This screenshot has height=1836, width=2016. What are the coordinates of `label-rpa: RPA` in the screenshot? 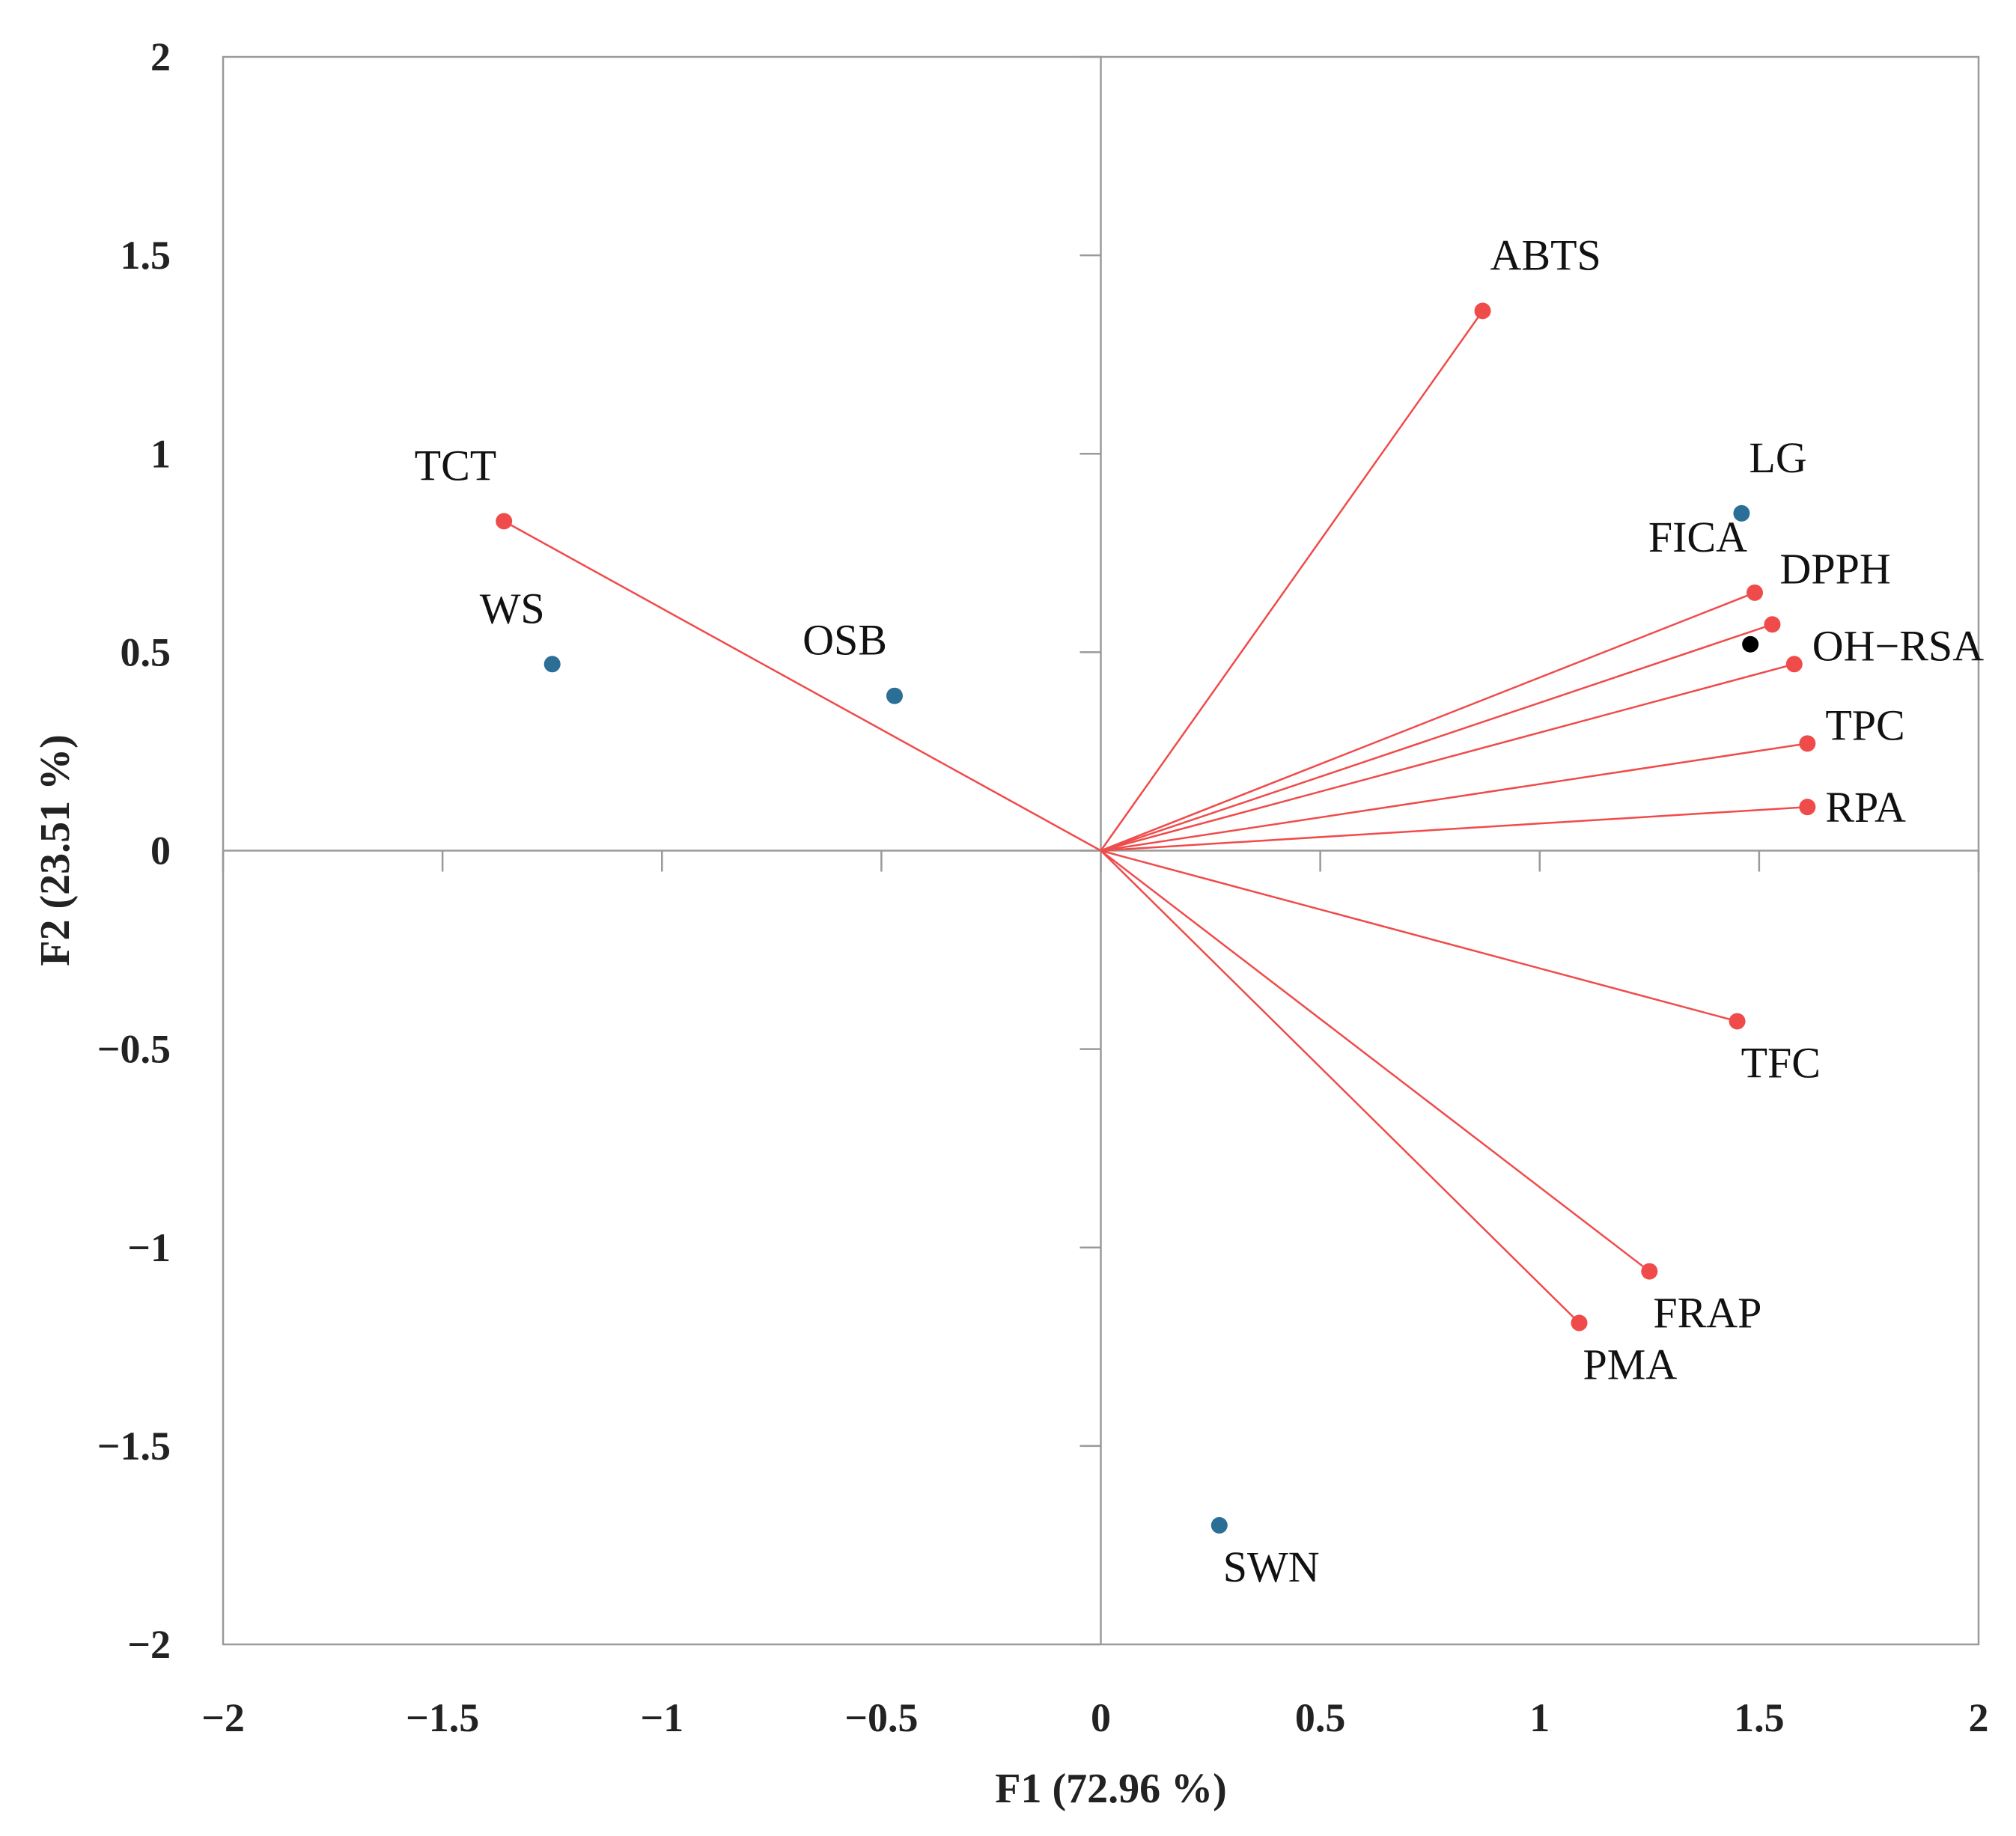 It's located at (1865, 807).